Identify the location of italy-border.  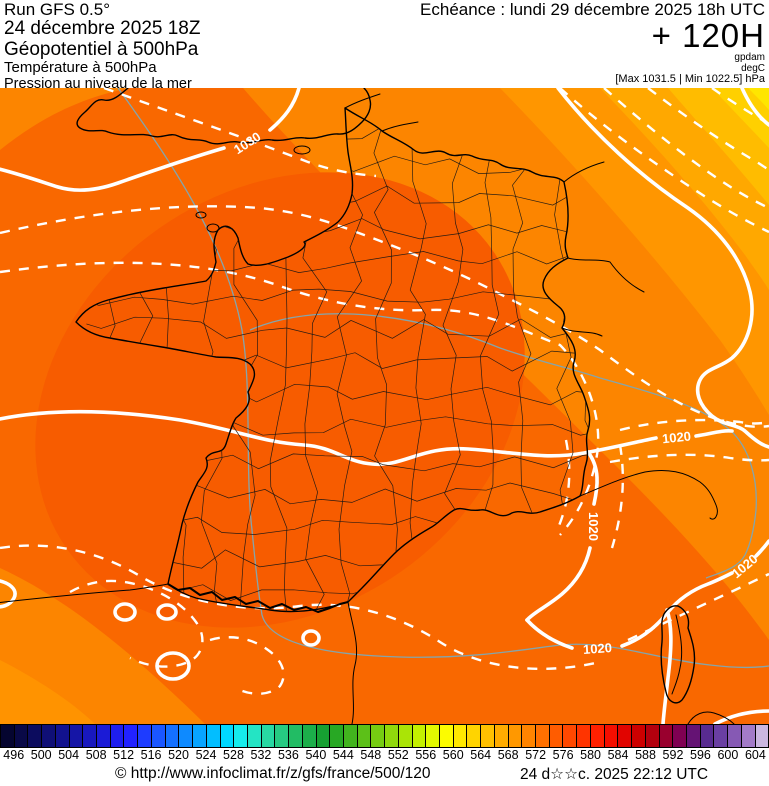
(582, 332).